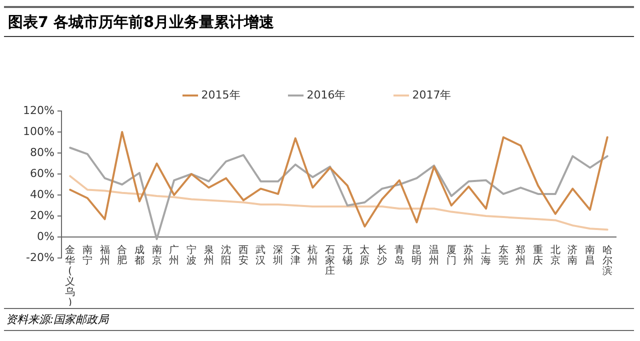 Image resolution: width=640 pixels, height=341 pixels. What do you see at coordinates (261, 255) in the screenshot?
I see `x-tick-label: 武汉` at bounding box center [261, 255].